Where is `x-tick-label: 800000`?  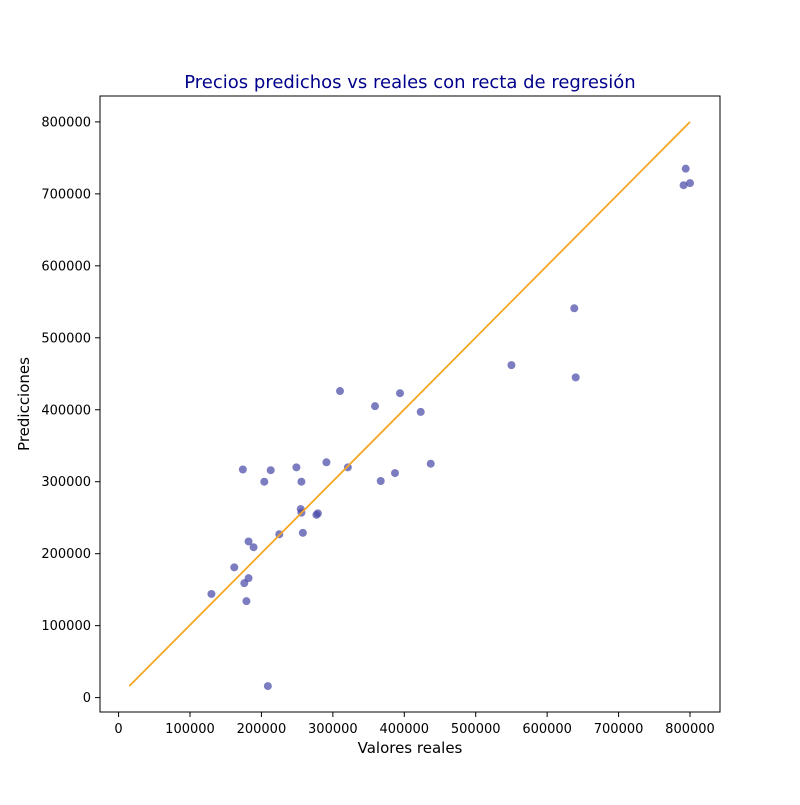 x-tick-label: 800000 is located at coordinates (690, 729).